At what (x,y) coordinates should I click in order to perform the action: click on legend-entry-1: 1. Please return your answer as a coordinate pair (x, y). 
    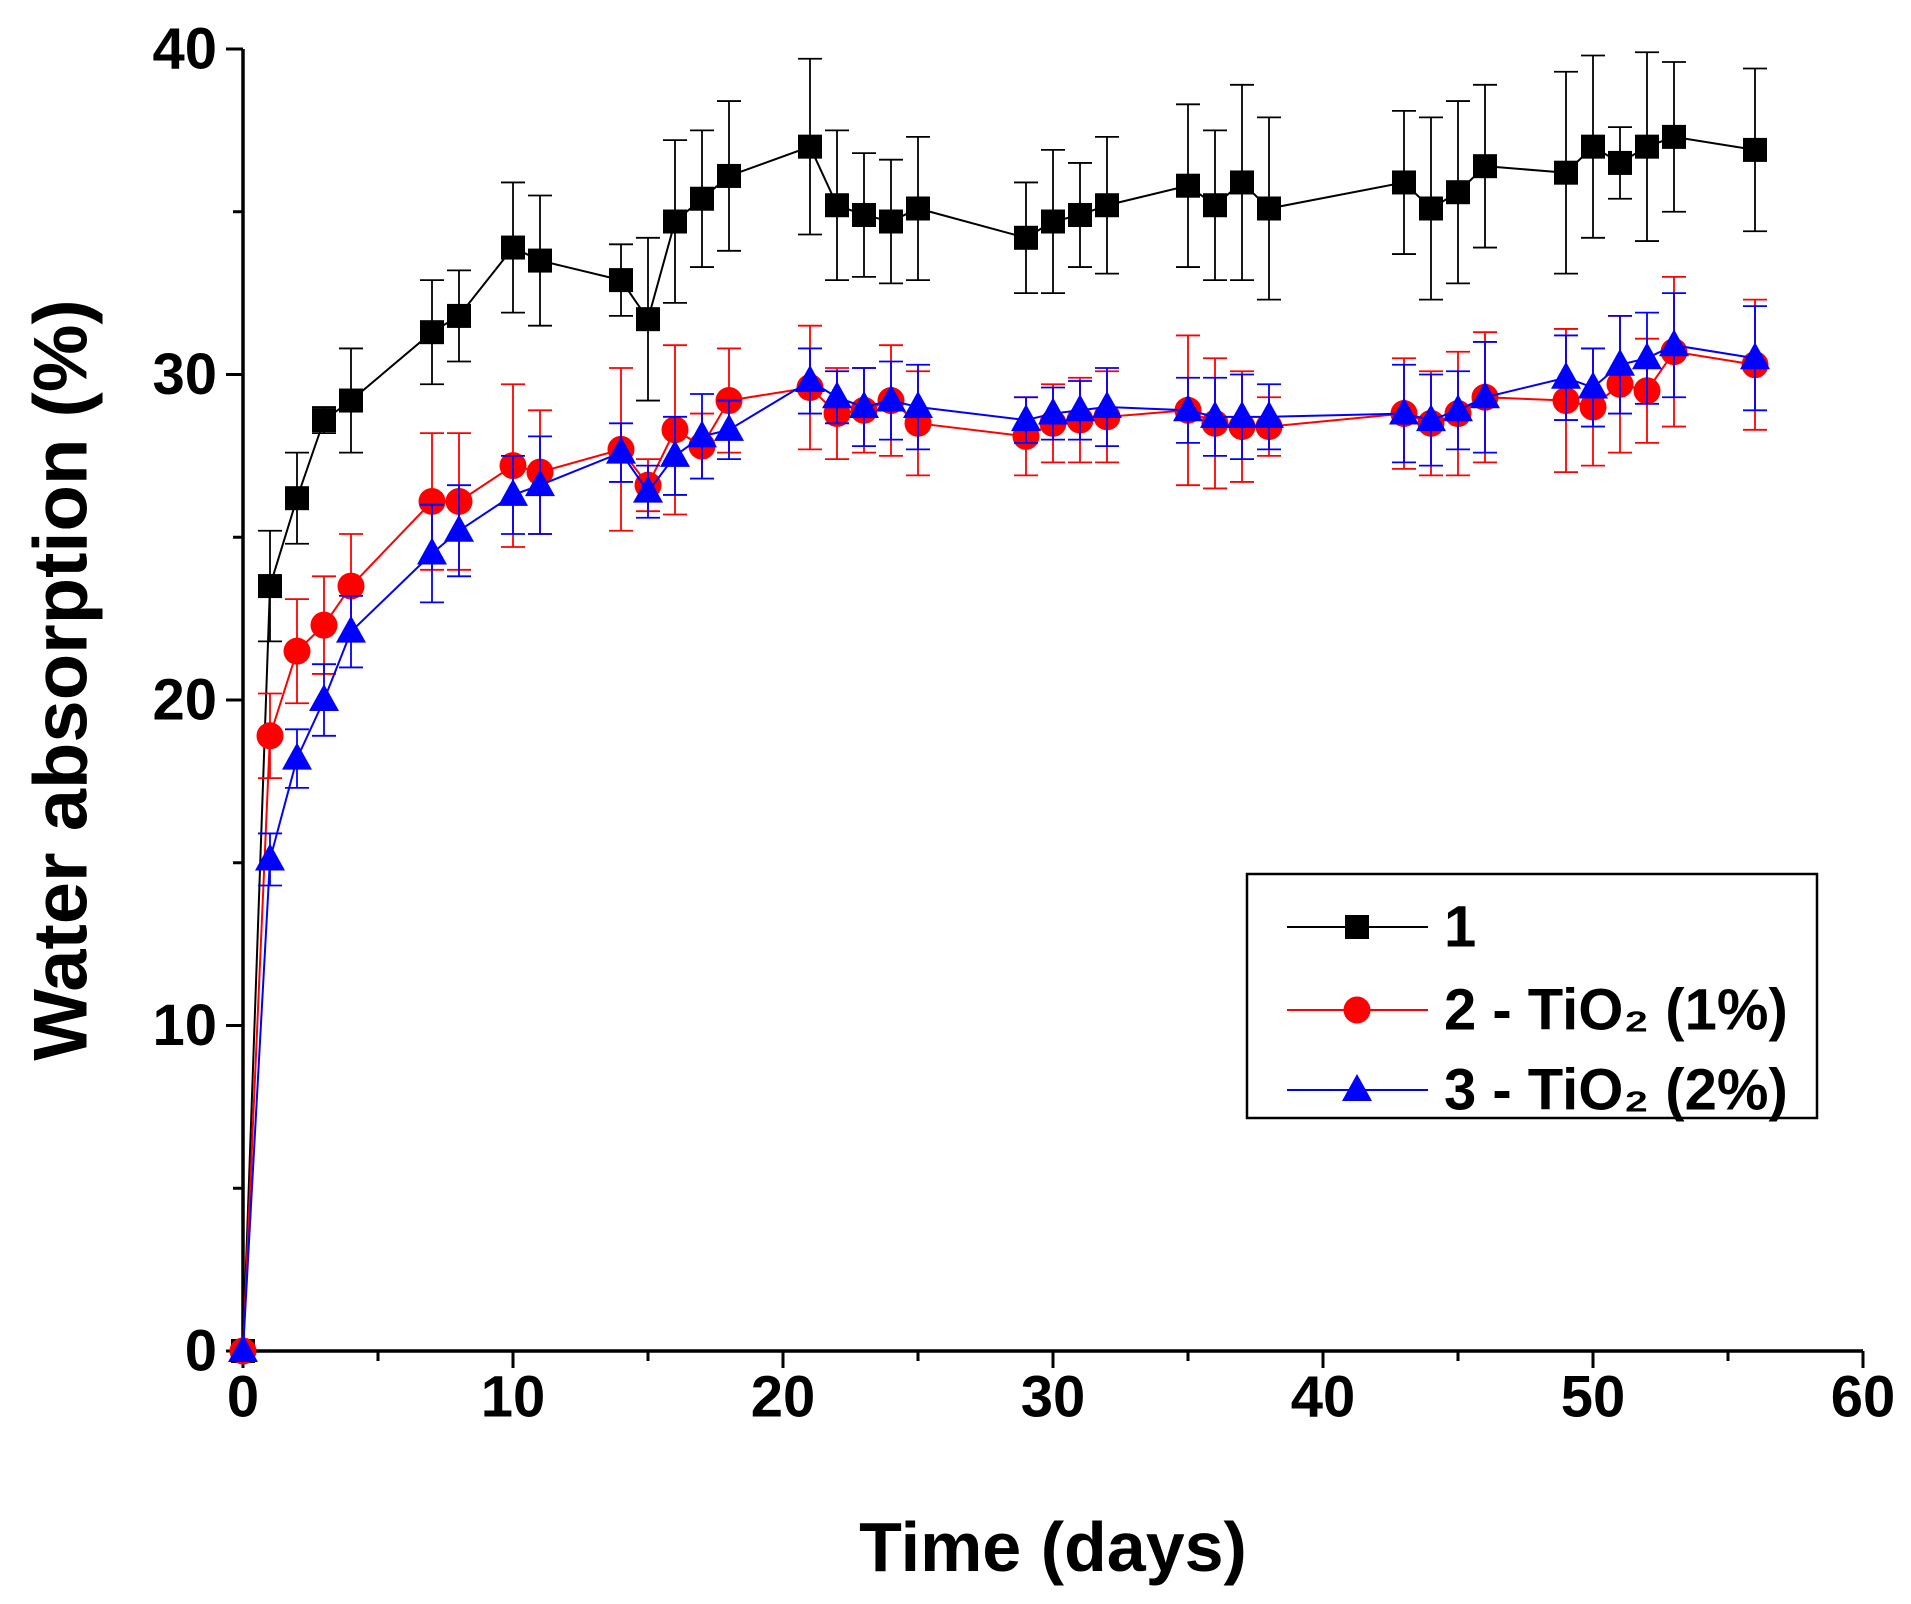
    Looking at the image, I should click on (1381, 927).